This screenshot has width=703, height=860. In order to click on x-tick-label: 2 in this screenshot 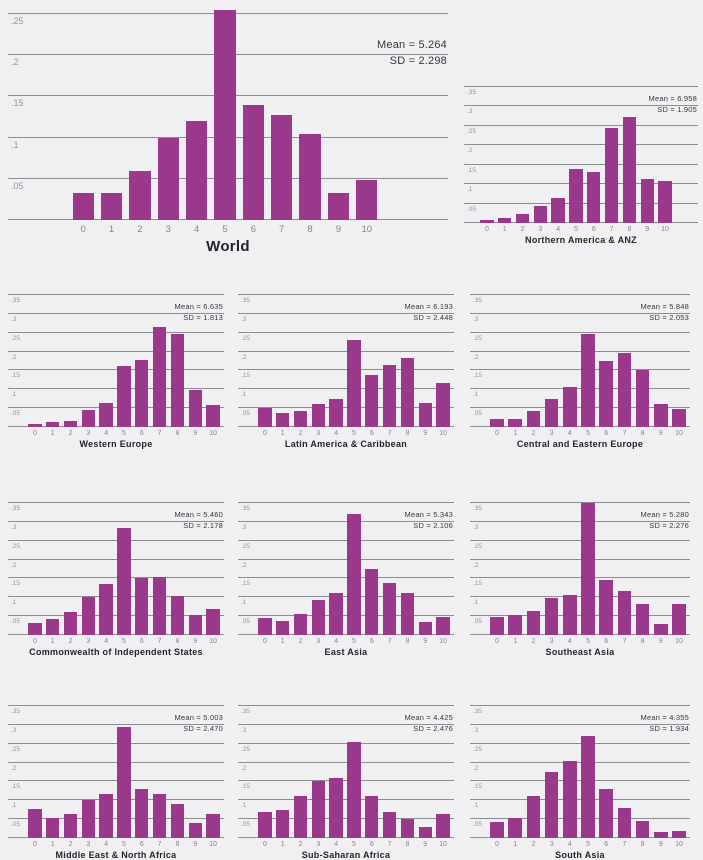, I will do `click(70, 844)`.